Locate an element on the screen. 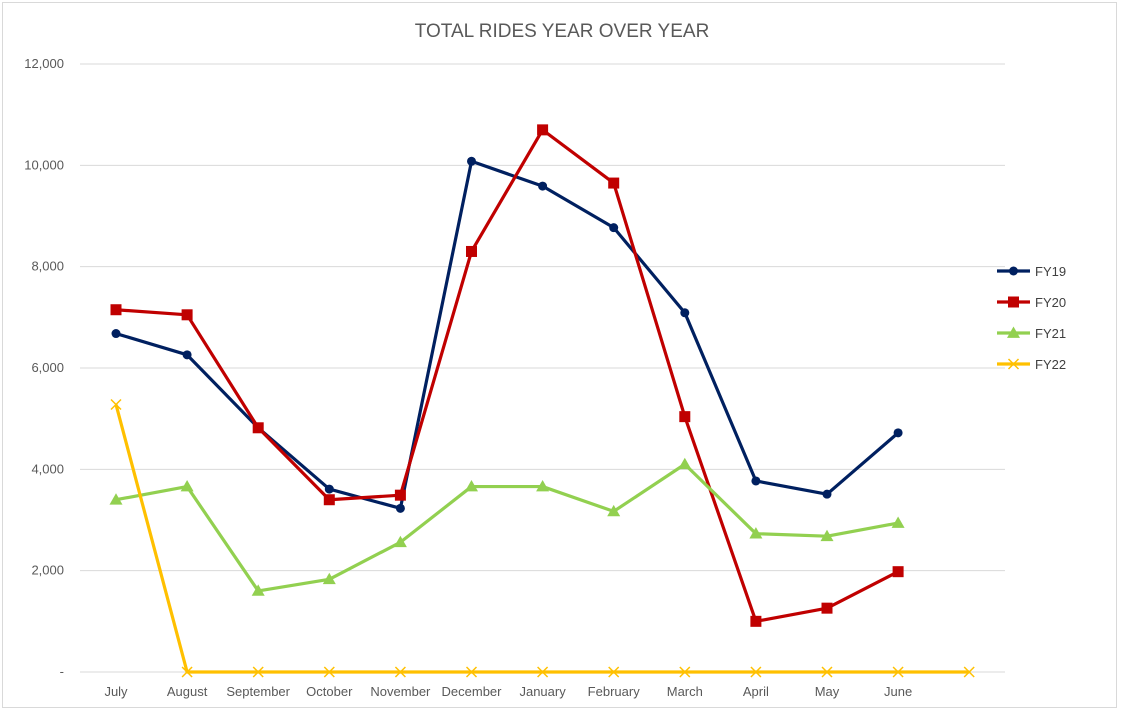 This screenshot has height=712, width=1121. legend-entry: FY19 is located at coordinates (1031, 271).